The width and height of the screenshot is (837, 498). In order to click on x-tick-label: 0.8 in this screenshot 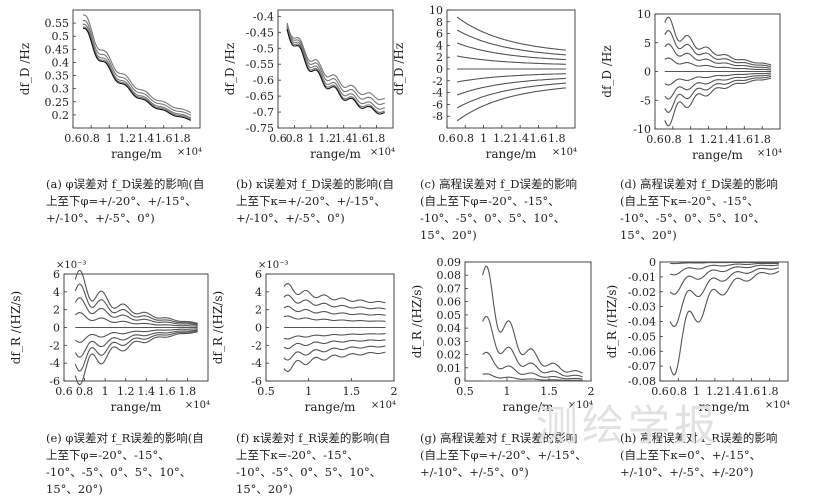, I will do `click(466, 138)`.